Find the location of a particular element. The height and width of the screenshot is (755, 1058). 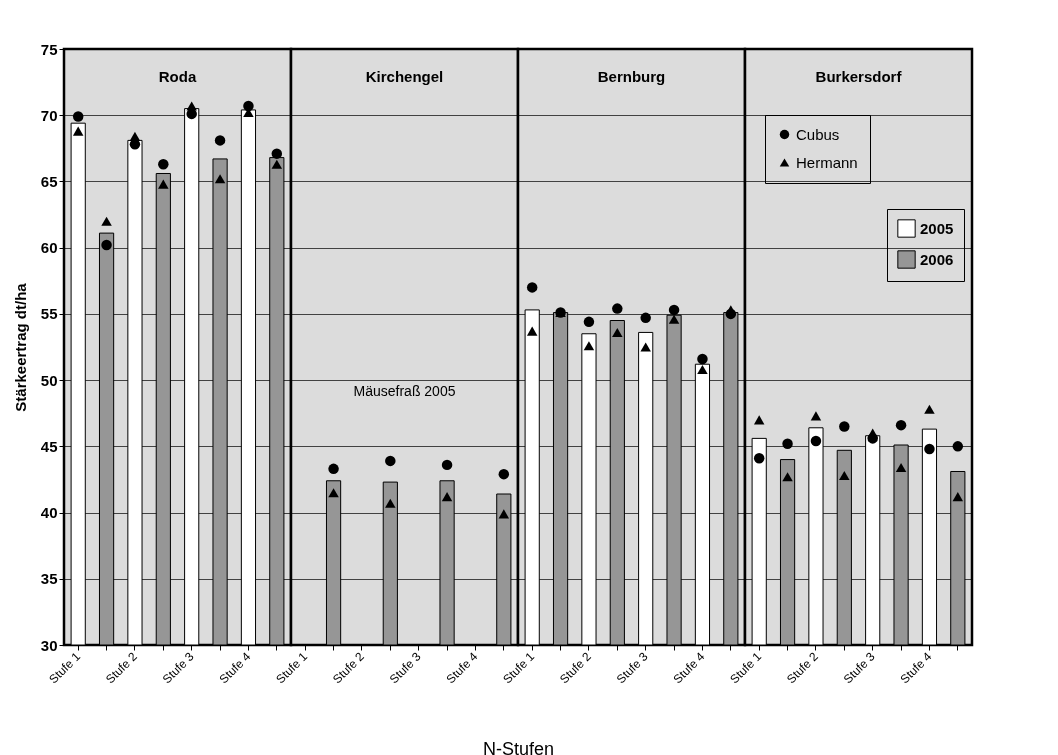

y-tick-label: 40 is located at coordinates (49, 513).